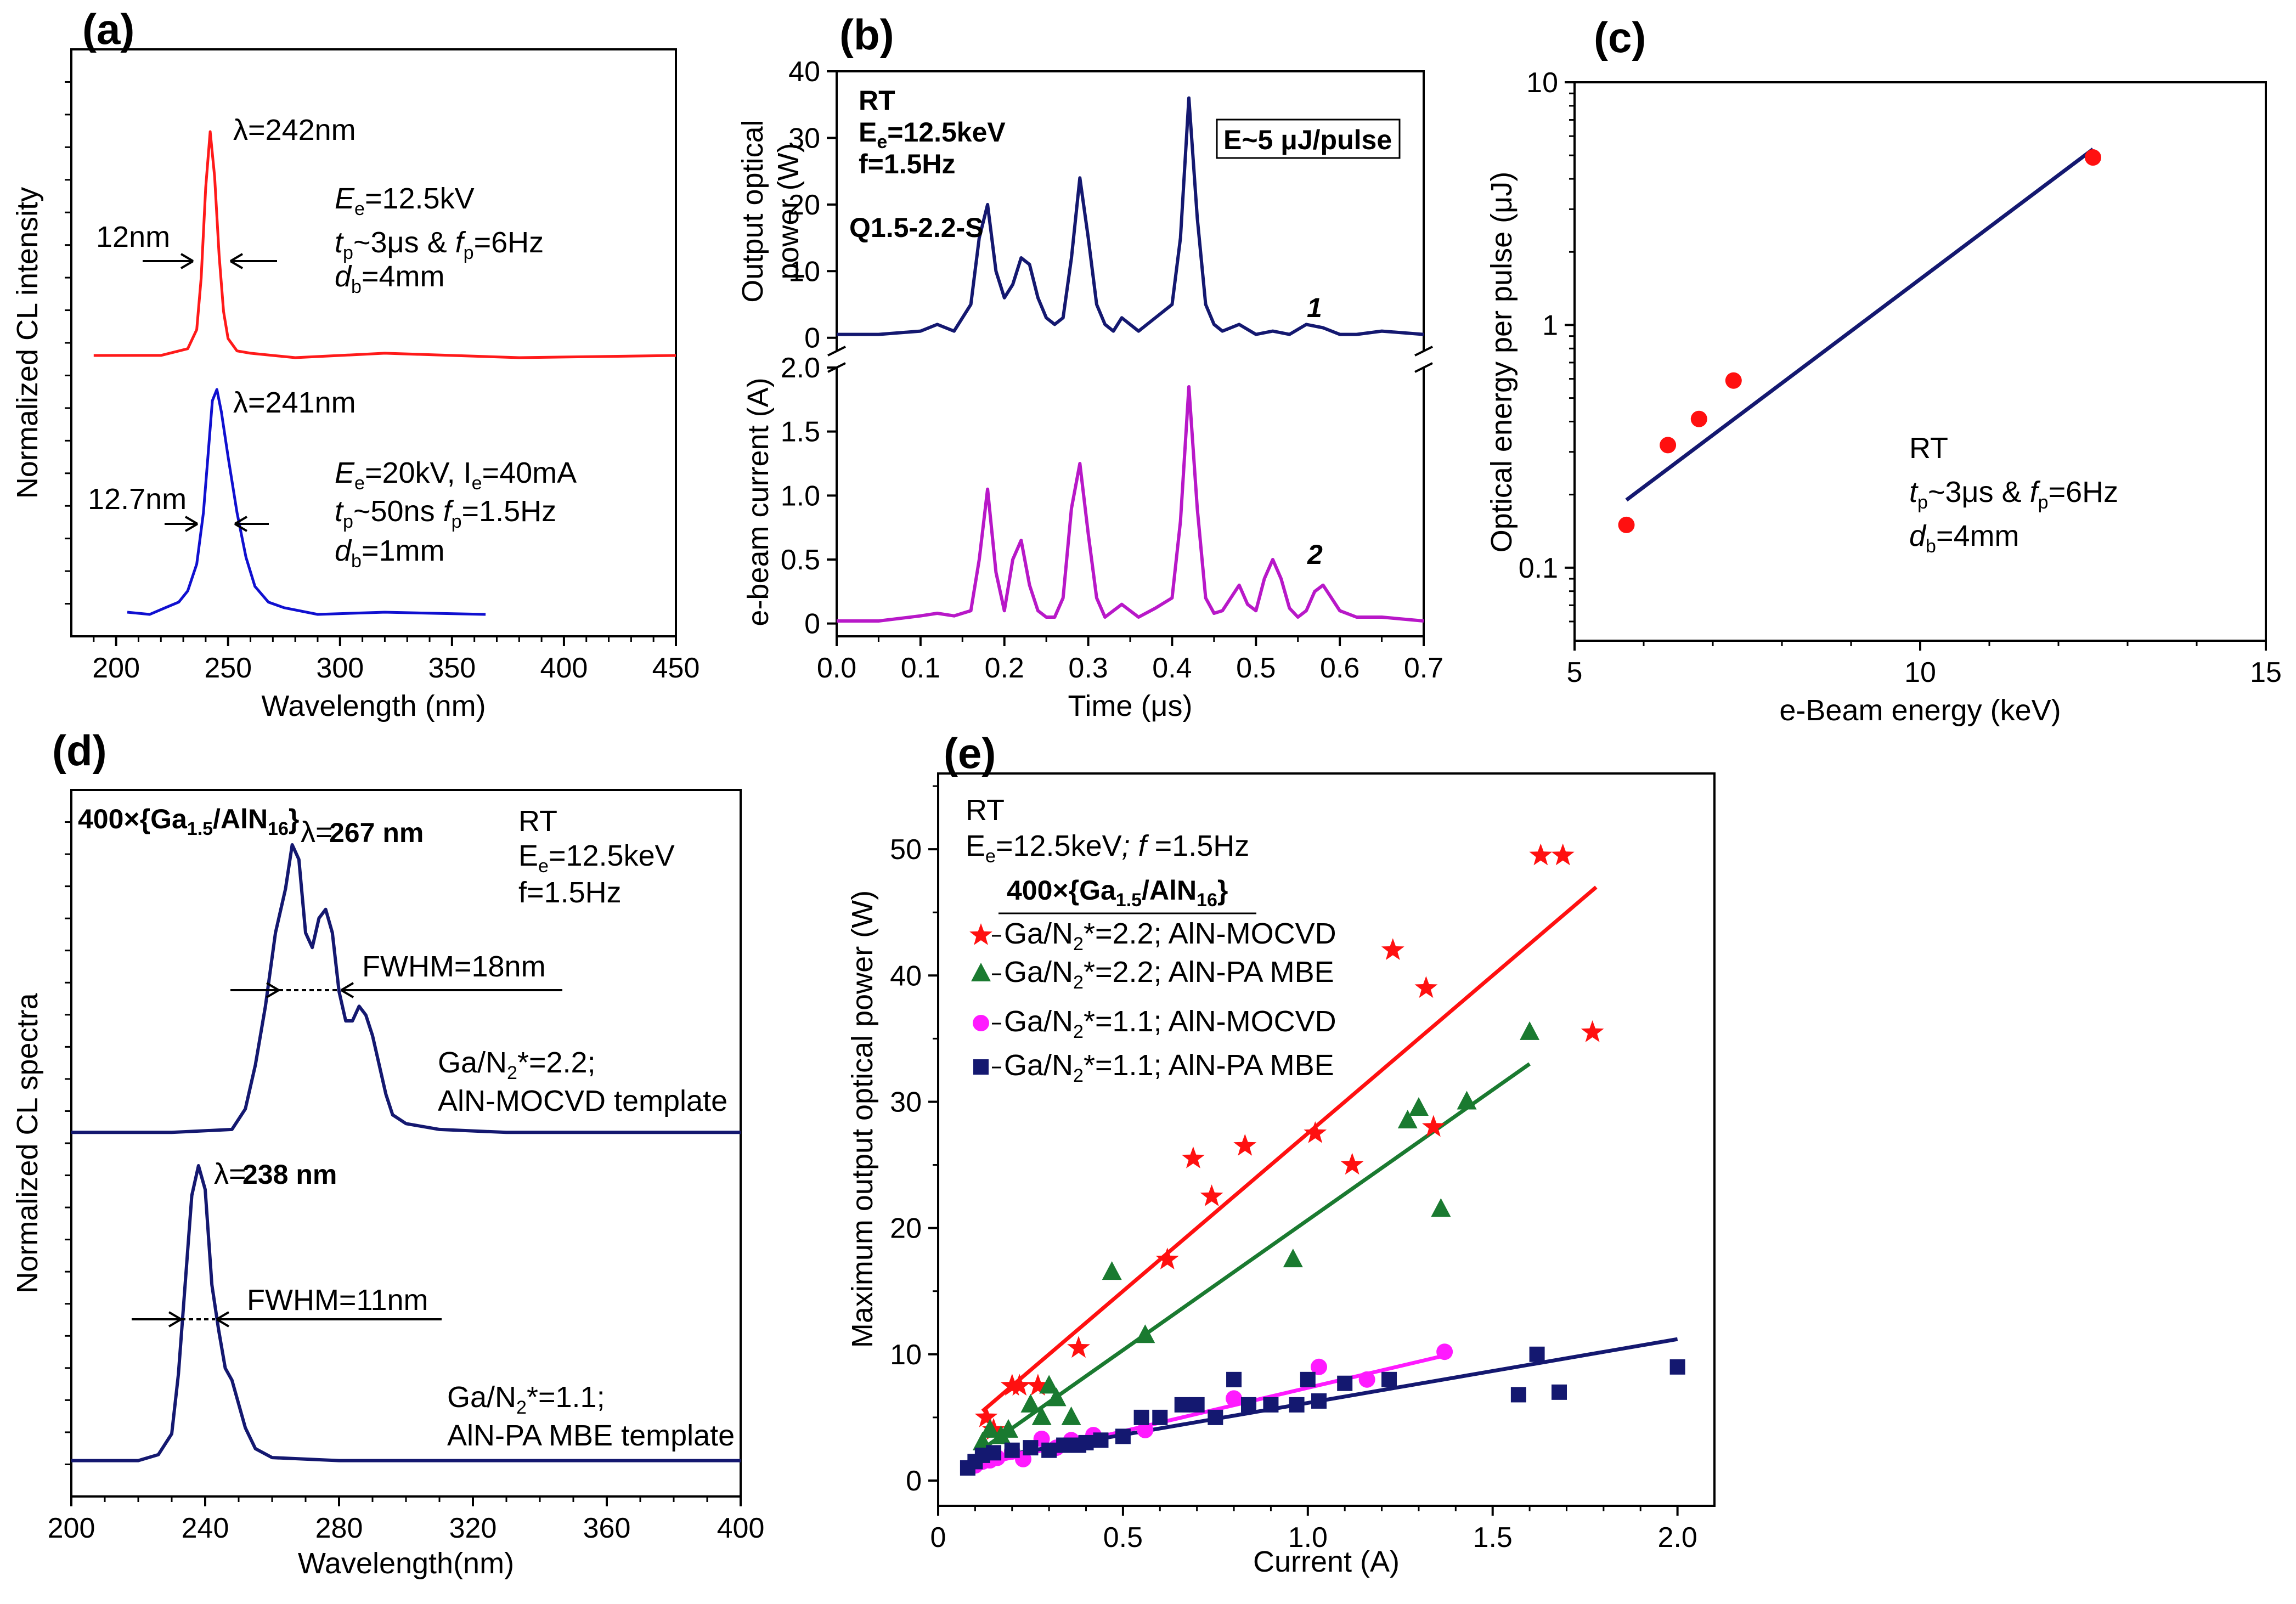  What do you see at coordinates (1620, 37) in the screenshot?
I see `panel-label-c: (c)` at bounding box center [1620, 37].